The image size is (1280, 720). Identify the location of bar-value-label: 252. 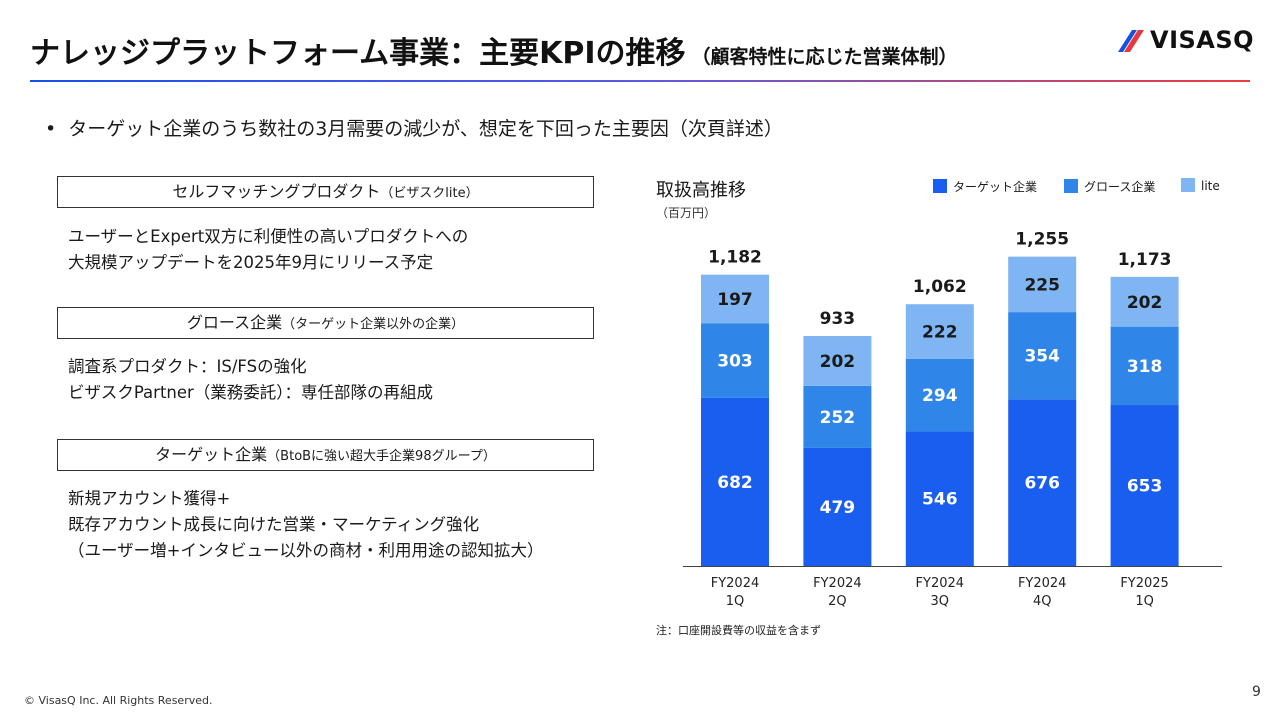
(838, 418).